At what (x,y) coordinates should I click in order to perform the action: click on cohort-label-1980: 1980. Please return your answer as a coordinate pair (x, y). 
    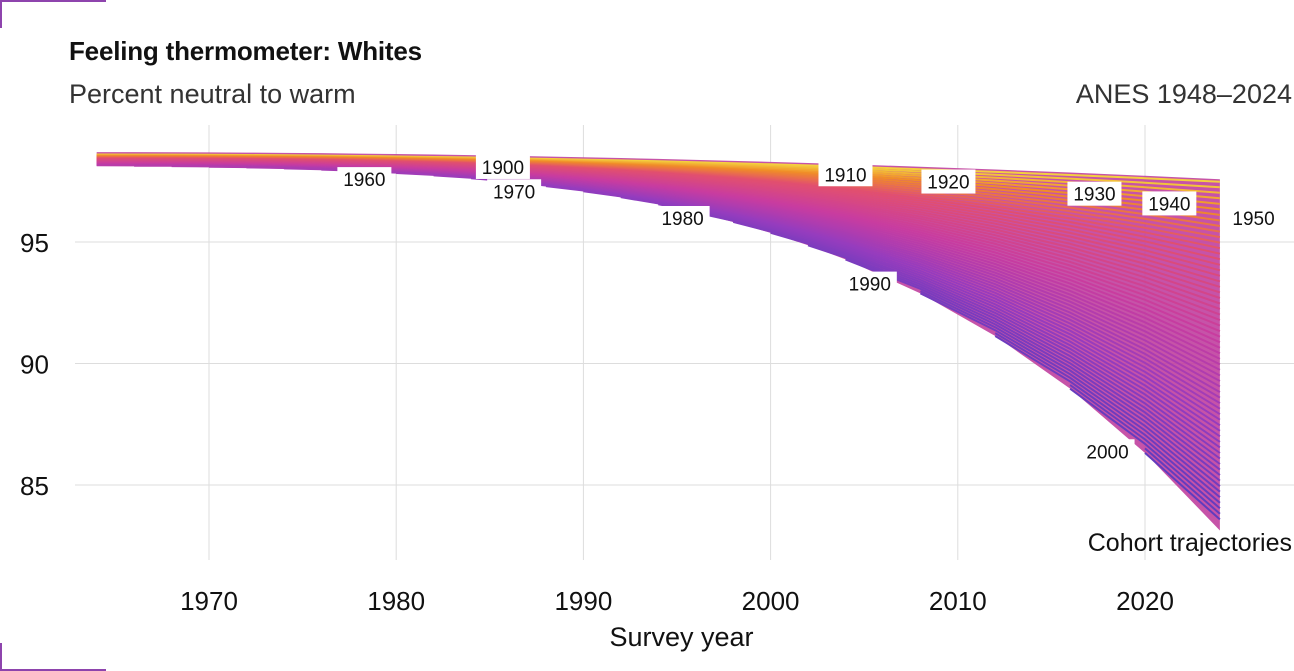
    Looking at the image, I should click on (682, 219).